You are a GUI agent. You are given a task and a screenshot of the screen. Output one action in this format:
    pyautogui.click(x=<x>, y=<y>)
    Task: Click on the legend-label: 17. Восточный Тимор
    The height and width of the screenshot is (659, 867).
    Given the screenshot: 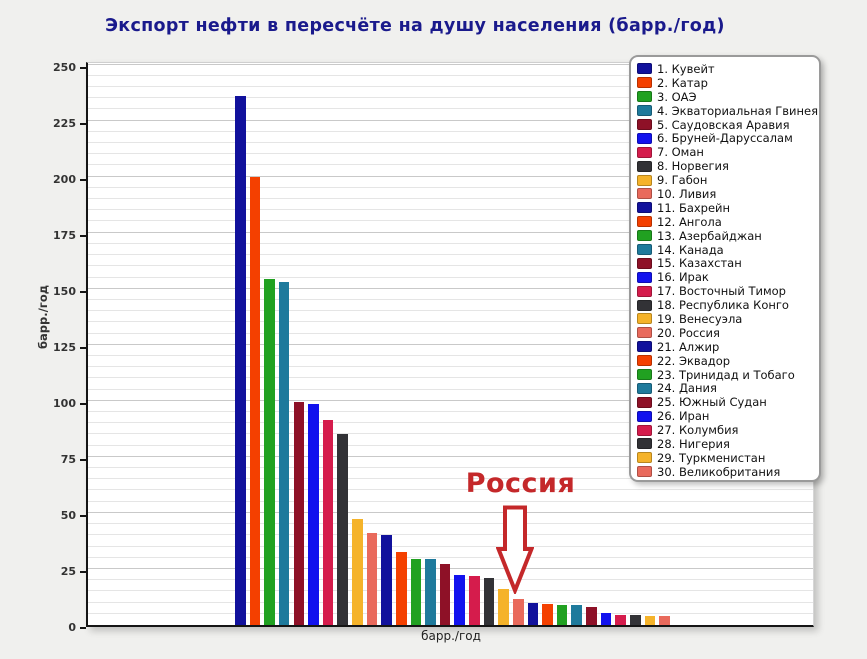 What is the action you would take?
    pyautogui.click(x=721, y=291)
    